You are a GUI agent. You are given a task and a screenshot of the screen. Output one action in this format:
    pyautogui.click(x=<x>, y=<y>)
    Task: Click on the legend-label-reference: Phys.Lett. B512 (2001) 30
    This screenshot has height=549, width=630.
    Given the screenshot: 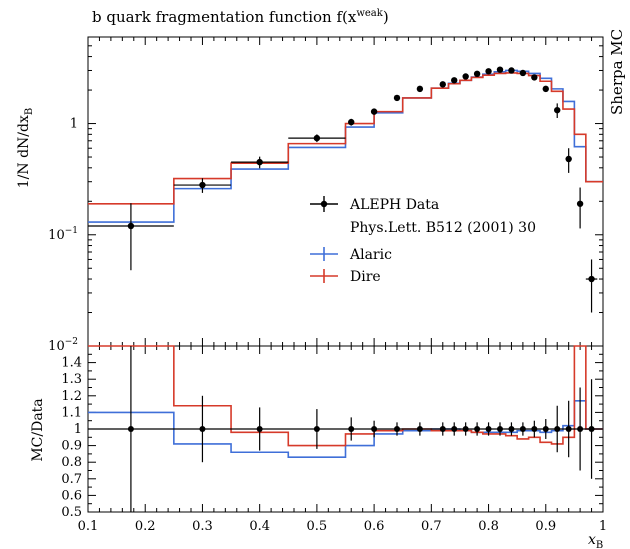 What is the action you would take?
    pyautogui.click(x=443, y=228)
    